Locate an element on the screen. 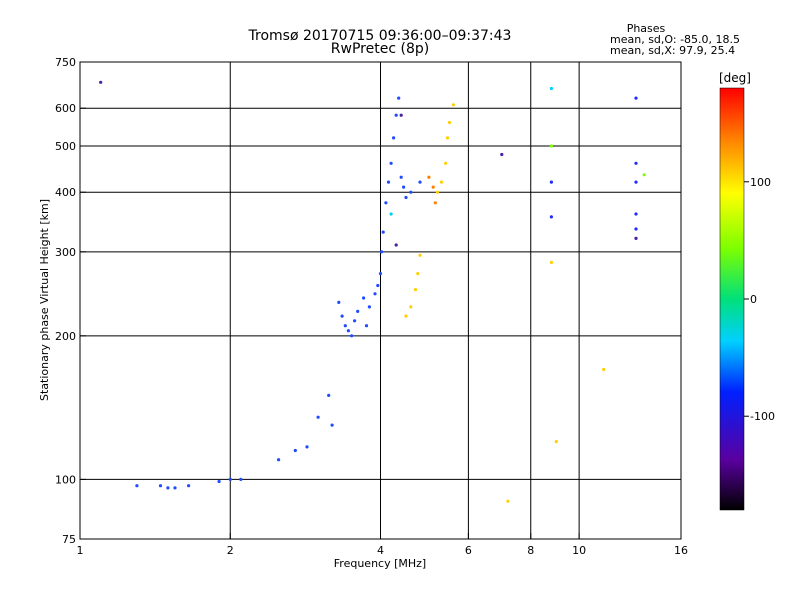 Image resolution: width=800 pixels, height=600 pixels. y-tick-label: 100 is located at coordinates (65, 479).